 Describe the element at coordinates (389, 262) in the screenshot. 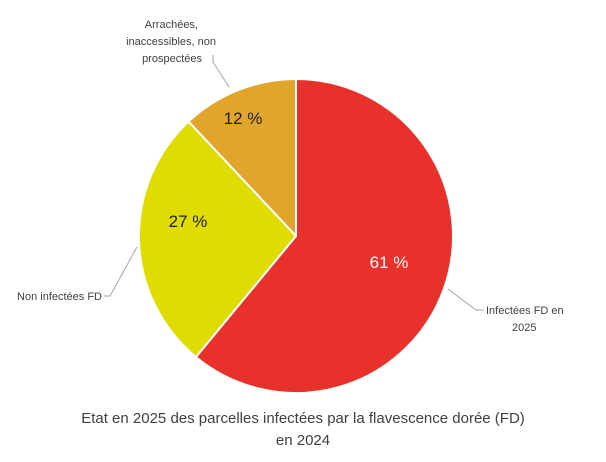

I see `slice-value-label-1: 61 %` at that location.